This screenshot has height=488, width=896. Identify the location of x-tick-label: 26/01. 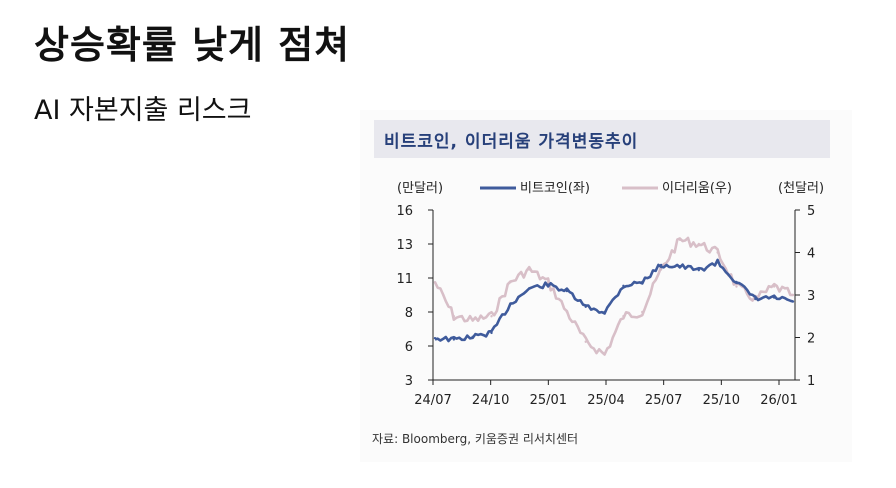
(778, 400).